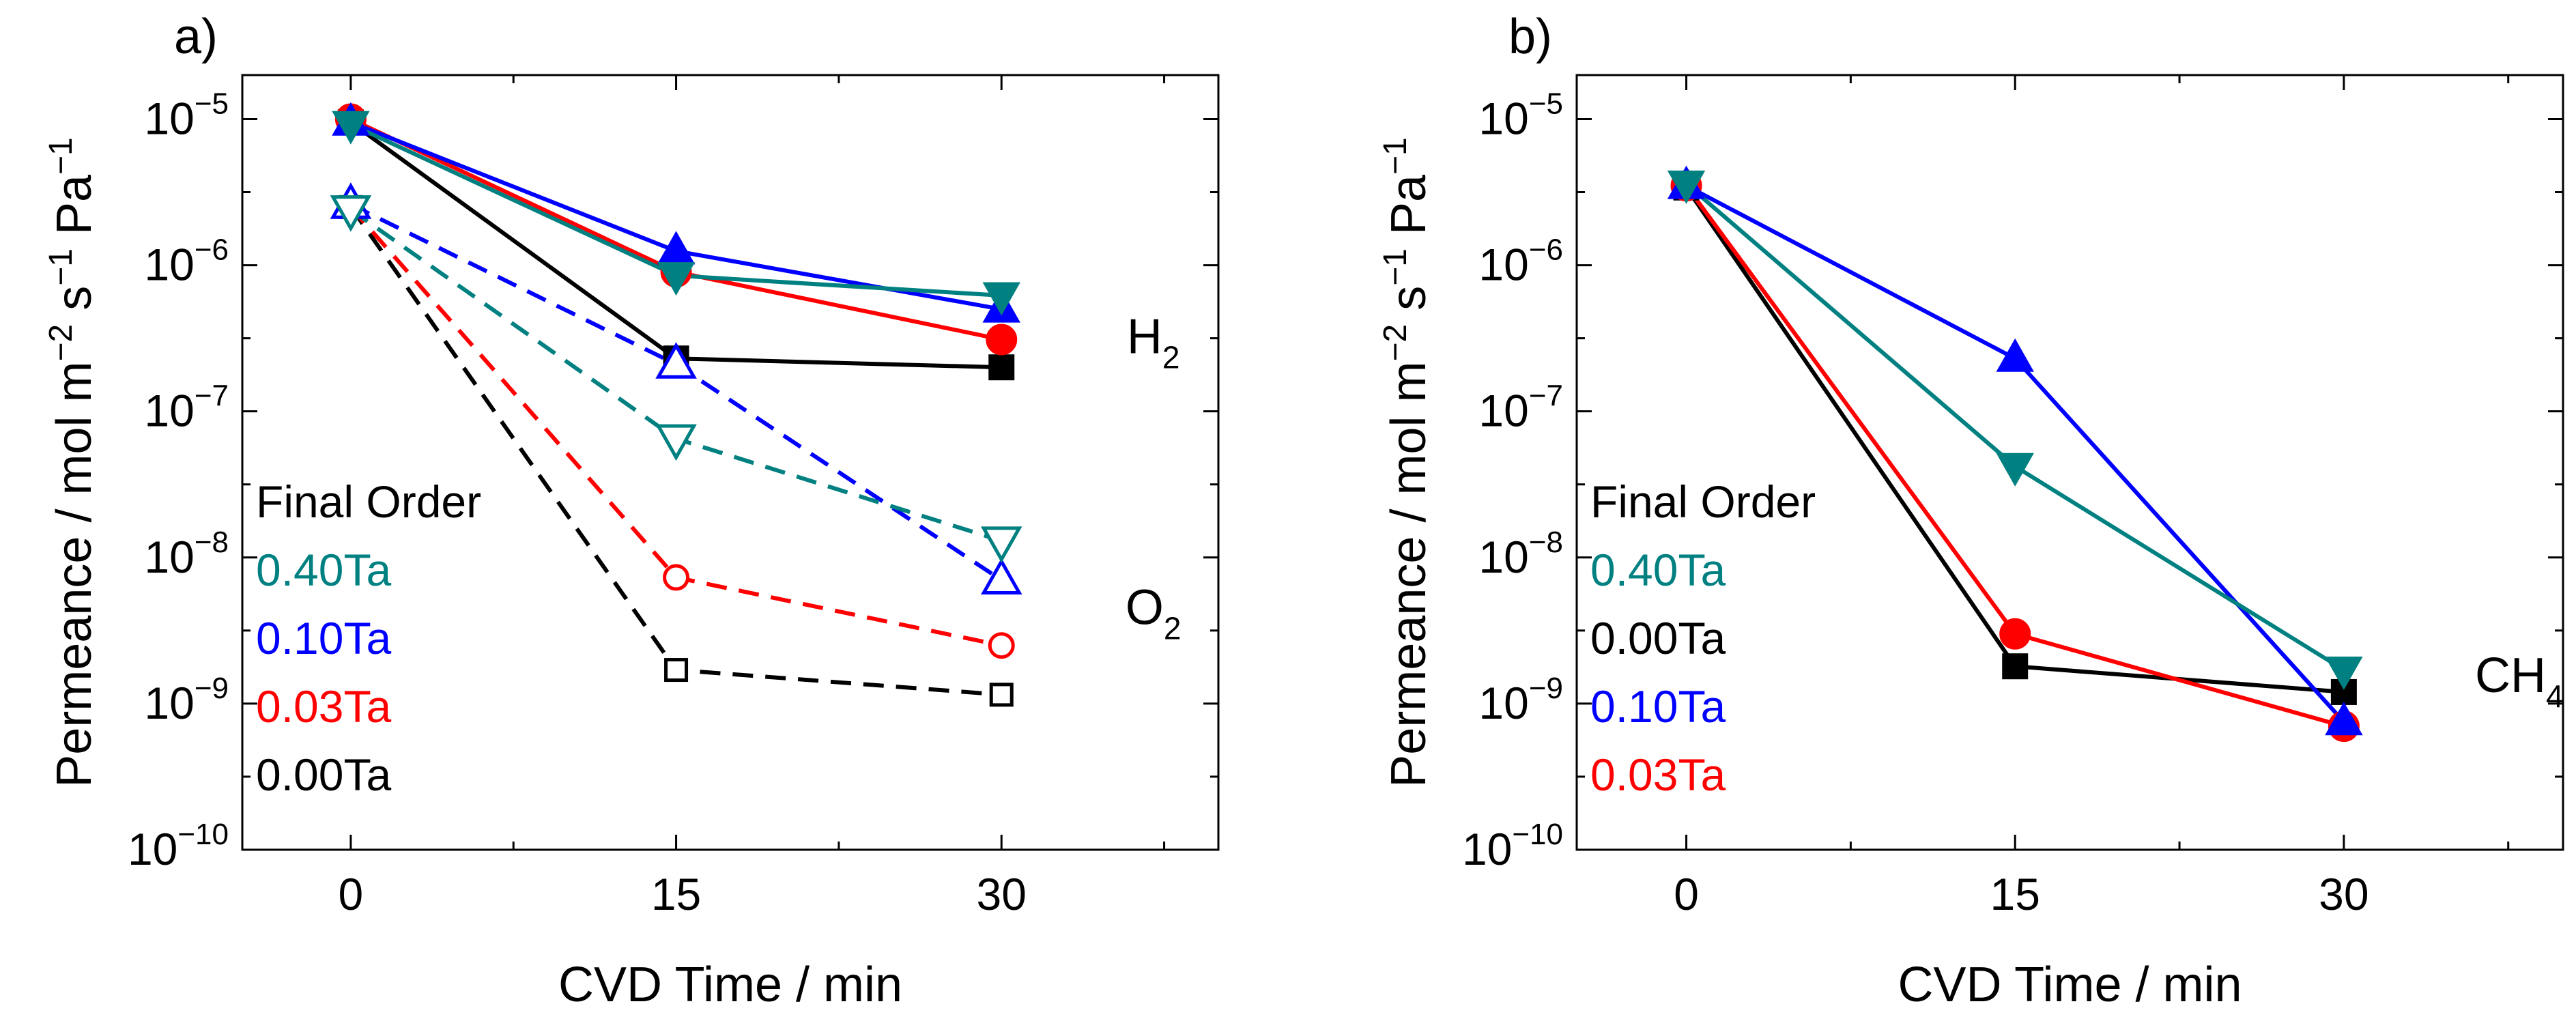 The height and width of the screenshot is (1019, 2576). Describe the element at coordinates (2519, 681) in the screenshot. I see `gas-label: CH4` at that location.